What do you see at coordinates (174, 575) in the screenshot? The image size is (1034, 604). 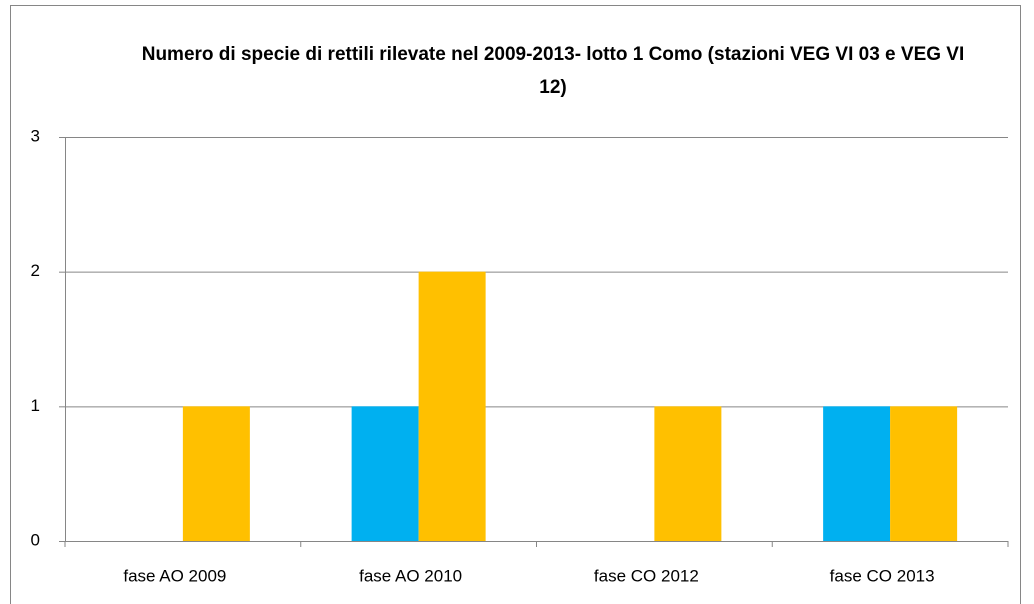 I see `x-tick-label: fase AO 2009` at bounding box center [174, 575].